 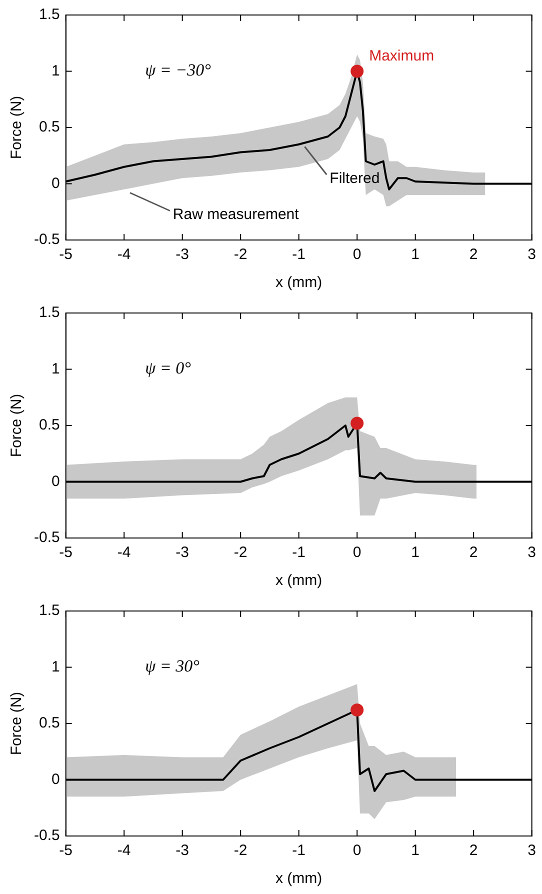 I want to click on annotation: ψ = −30°, so click(x=178, y=70).